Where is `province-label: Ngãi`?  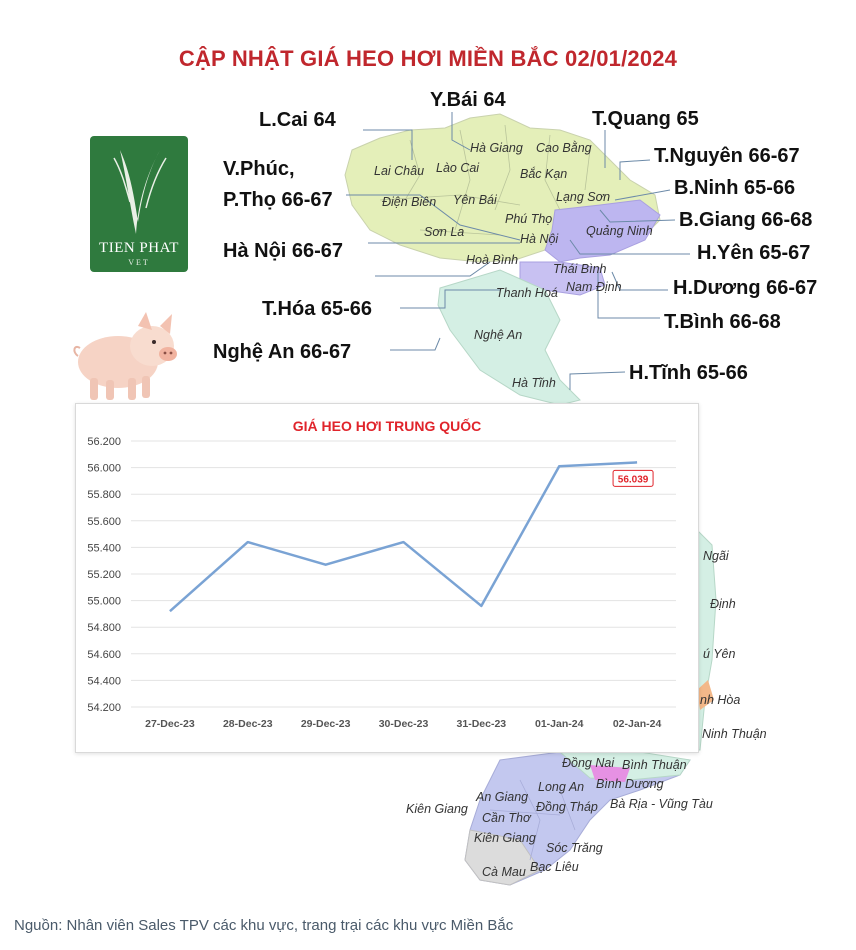 province-label: Ngãi is located at coordinates (716, 556).